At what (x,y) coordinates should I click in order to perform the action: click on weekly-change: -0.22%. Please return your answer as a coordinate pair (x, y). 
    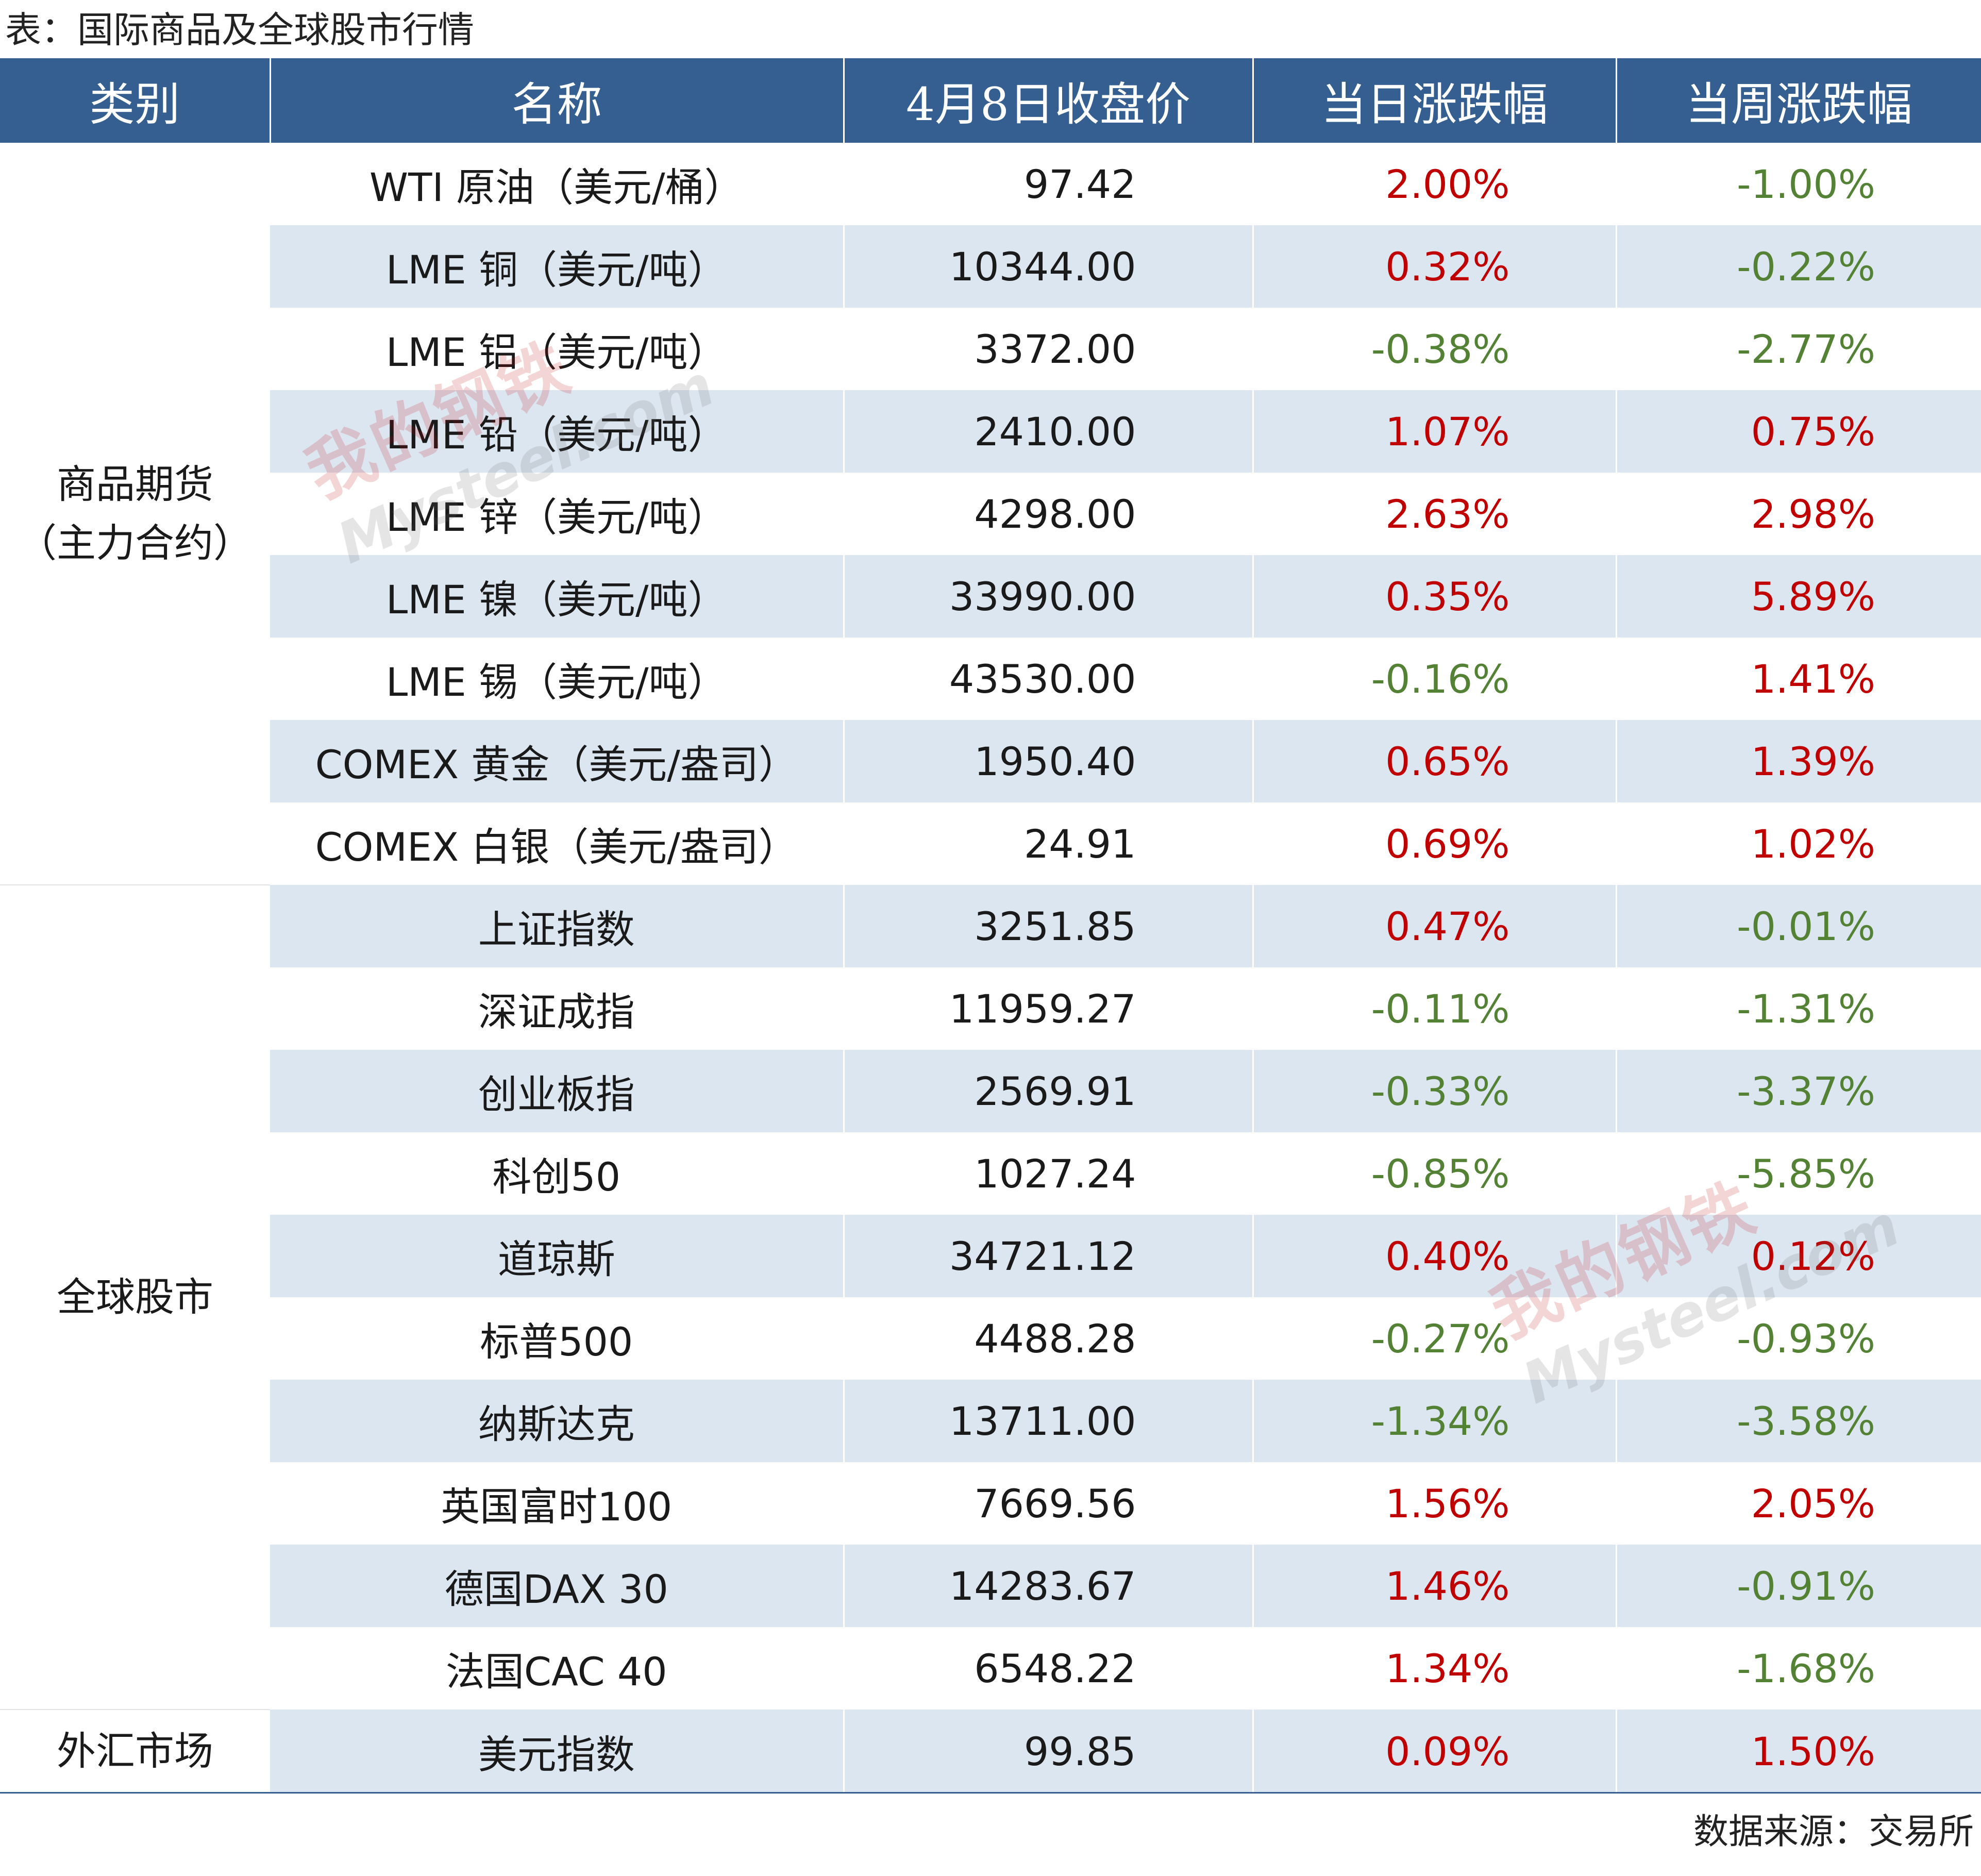
    Looking at the image, I should click on (1798, 266).